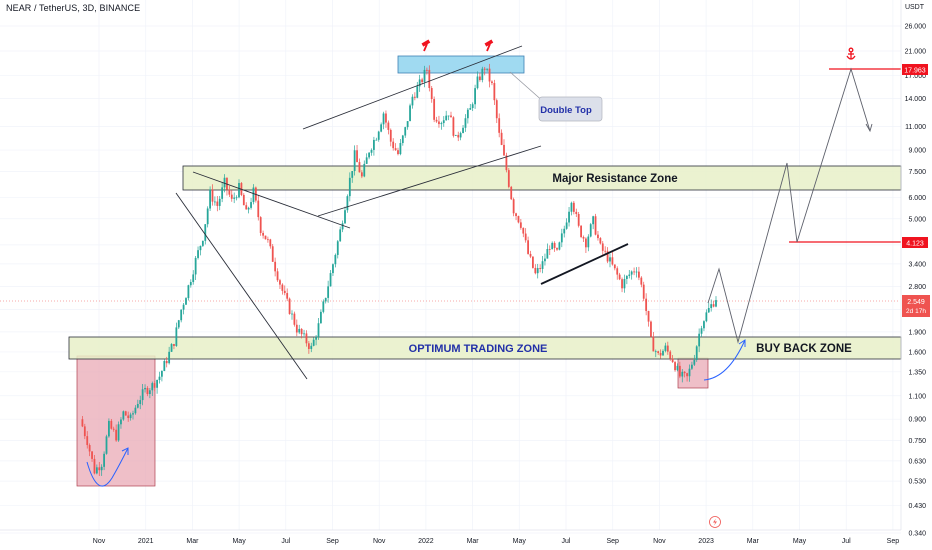 Image resolution: width=932 pixels, height=550 pixels. Describe the element at coordinates (584, 264) in the screenshot. I see `support-trend-line` at that location.